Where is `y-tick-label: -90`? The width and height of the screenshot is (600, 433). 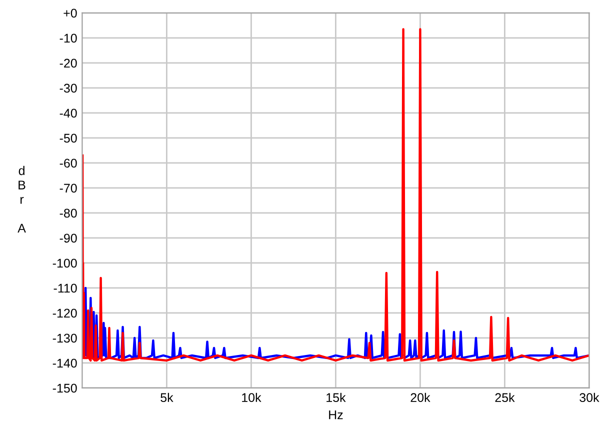
y-tick-label: -90 is located at coordinates (68, 238).